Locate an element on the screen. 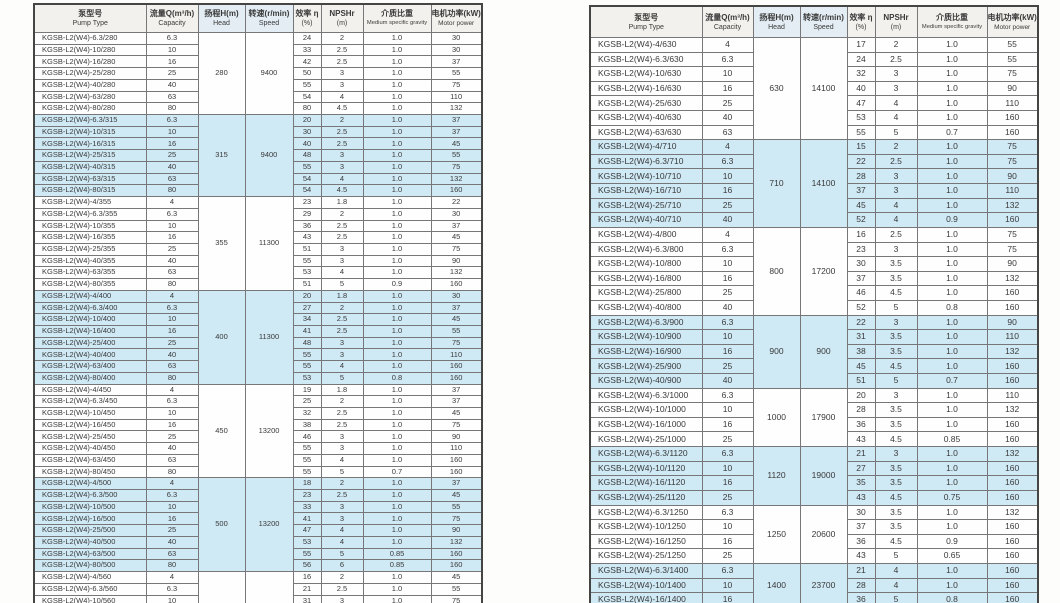 Image resolution: width=1060 pixels, height=603 pixels. pump-type-cell: KGSB-L2(W4)-16/1000 is located at coordinates (646, 424).